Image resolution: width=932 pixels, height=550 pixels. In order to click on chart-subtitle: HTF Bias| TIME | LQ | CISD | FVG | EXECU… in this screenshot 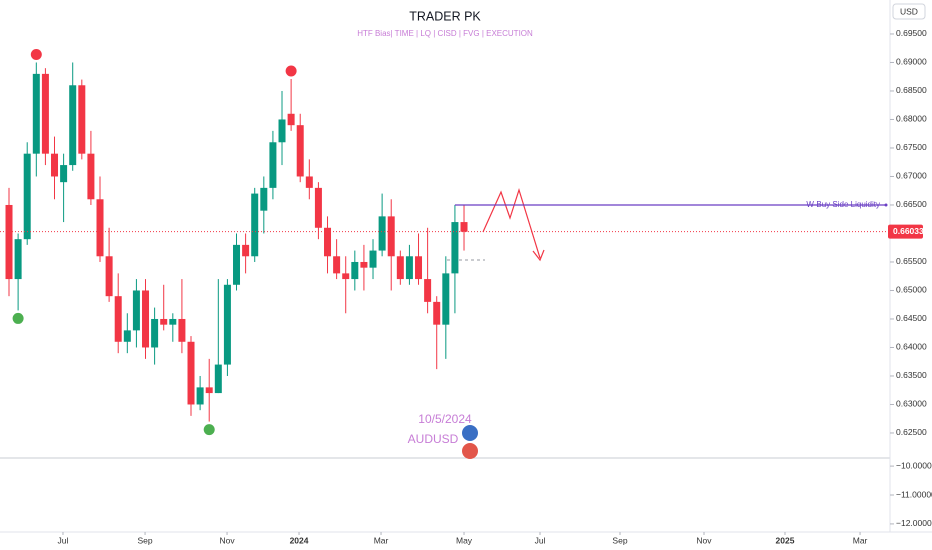, I will do `click(445, 33)`.